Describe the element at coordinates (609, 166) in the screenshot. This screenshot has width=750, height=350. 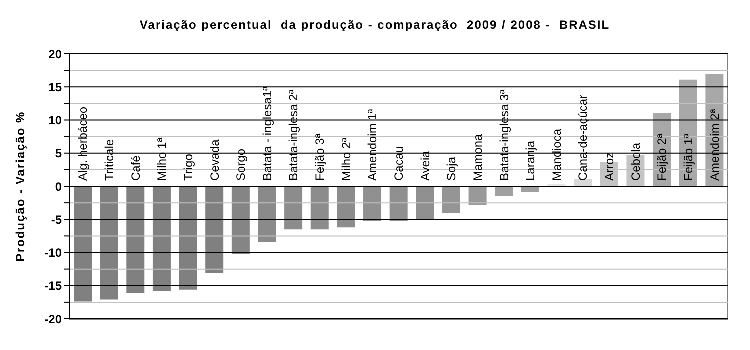
I see `x-tick-label: Arroz` at that location.